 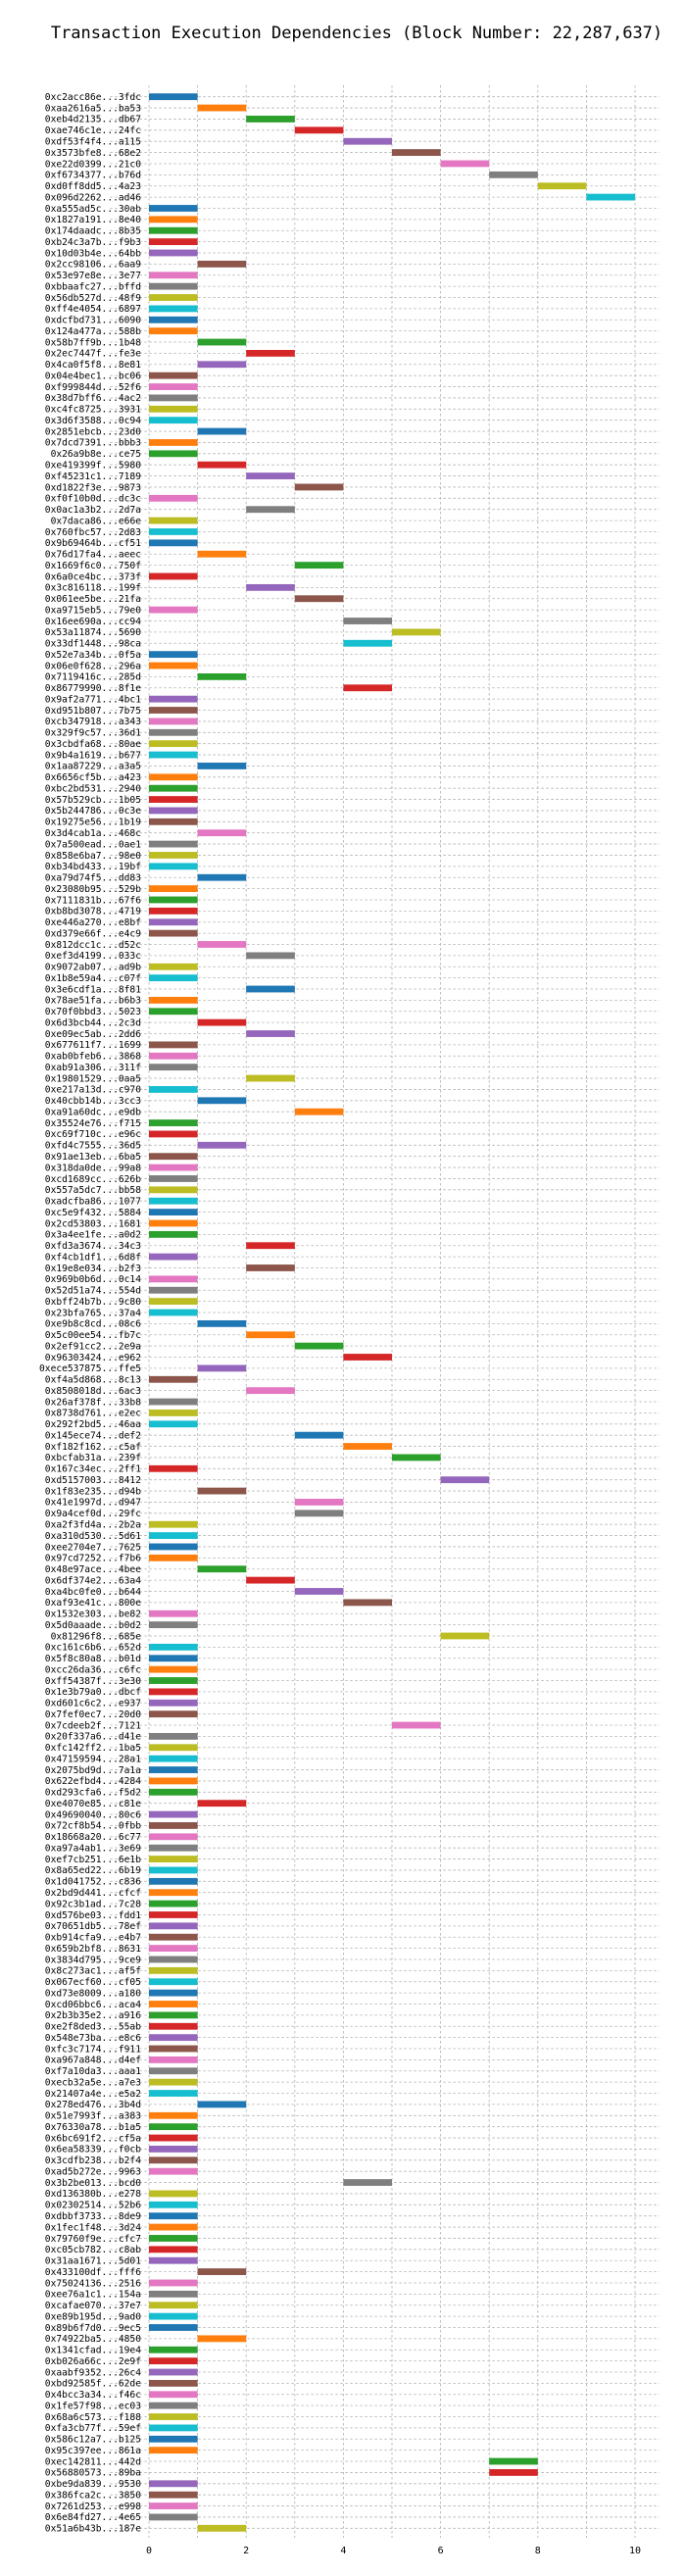 I want to click on transaction-label: 0x57b529cb...1b05, so click(x=93, y=800).